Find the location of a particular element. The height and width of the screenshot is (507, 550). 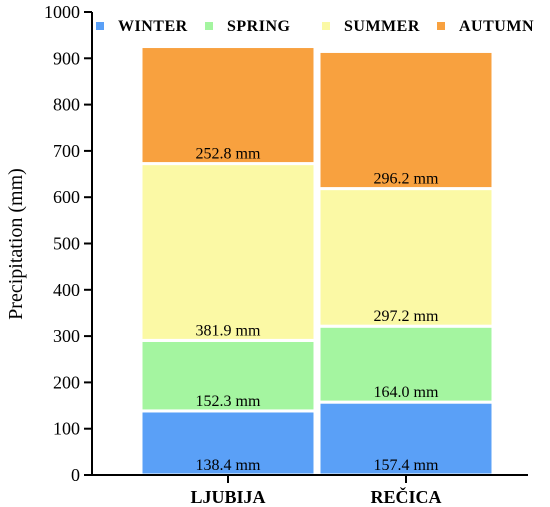

legend-swatch-winter is located at coordinates (100, 26).